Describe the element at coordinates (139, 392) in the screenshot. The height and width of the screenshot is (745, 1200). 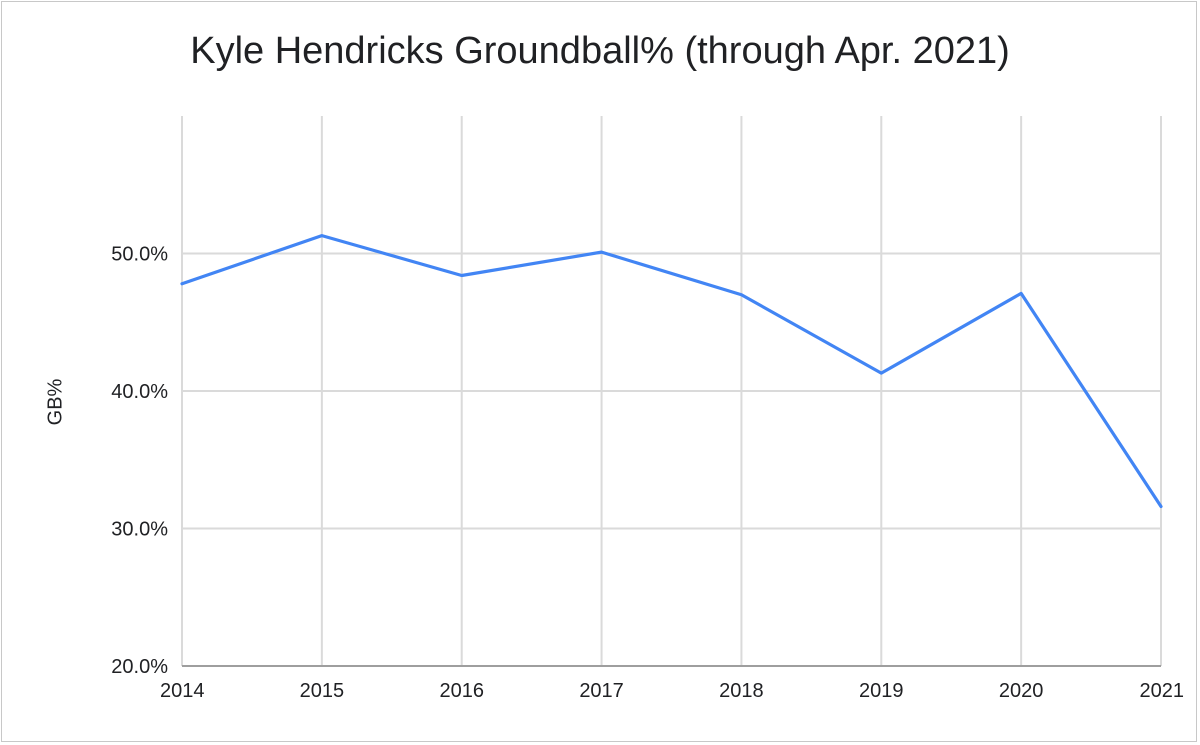
I see `y-tick-label: 40.0%` at that location.